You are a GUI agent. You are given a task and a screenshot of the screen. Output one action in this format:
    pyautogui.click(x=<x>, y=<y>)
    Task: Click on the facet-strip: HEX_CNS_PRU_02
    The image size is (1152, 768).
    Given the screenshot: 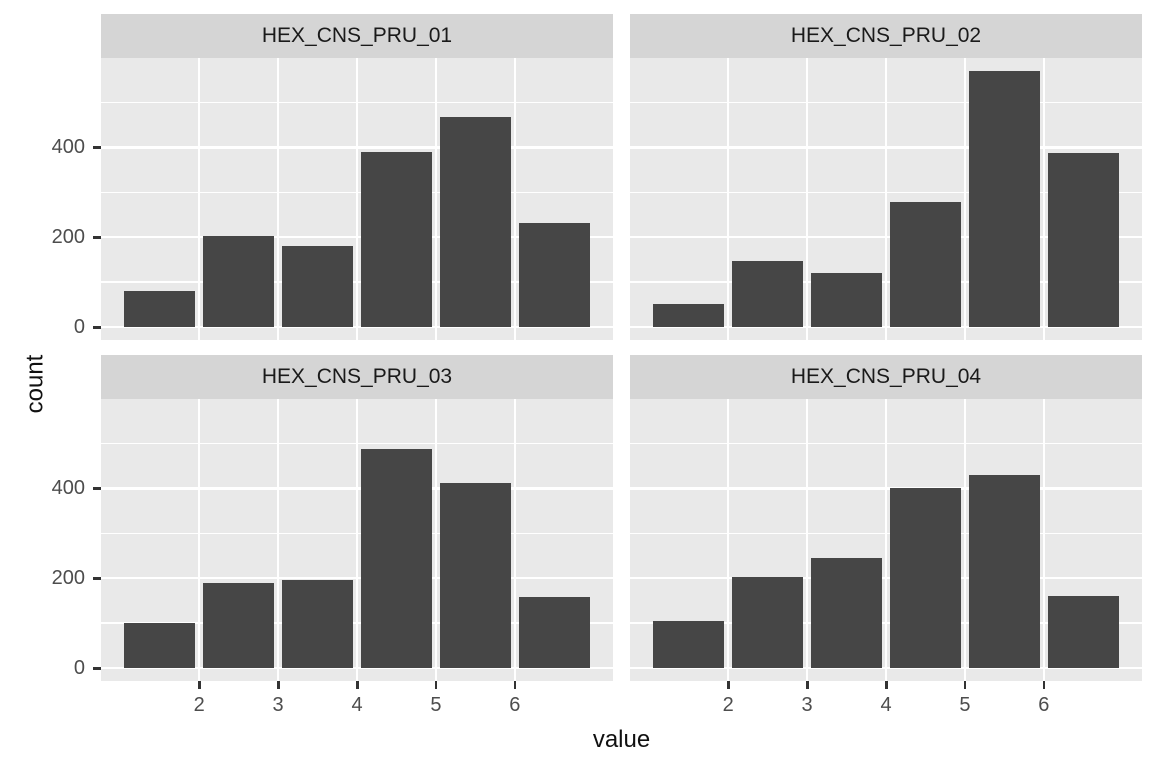 What is the action you would take?
    pyautogui.click(x=886, y=36)
    